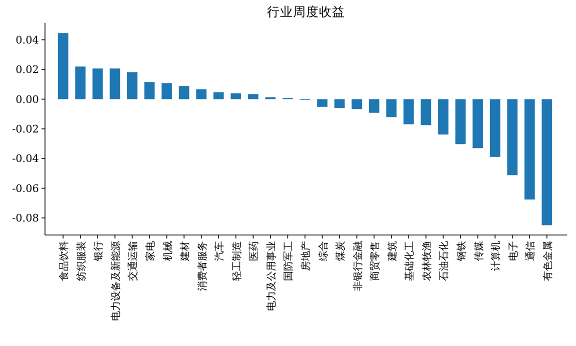 This screenshot has width=576, height=346. Describe the element at coordinates (133, 261) in the screenshot. I see `x-tick-label: 交通运输` at that location.